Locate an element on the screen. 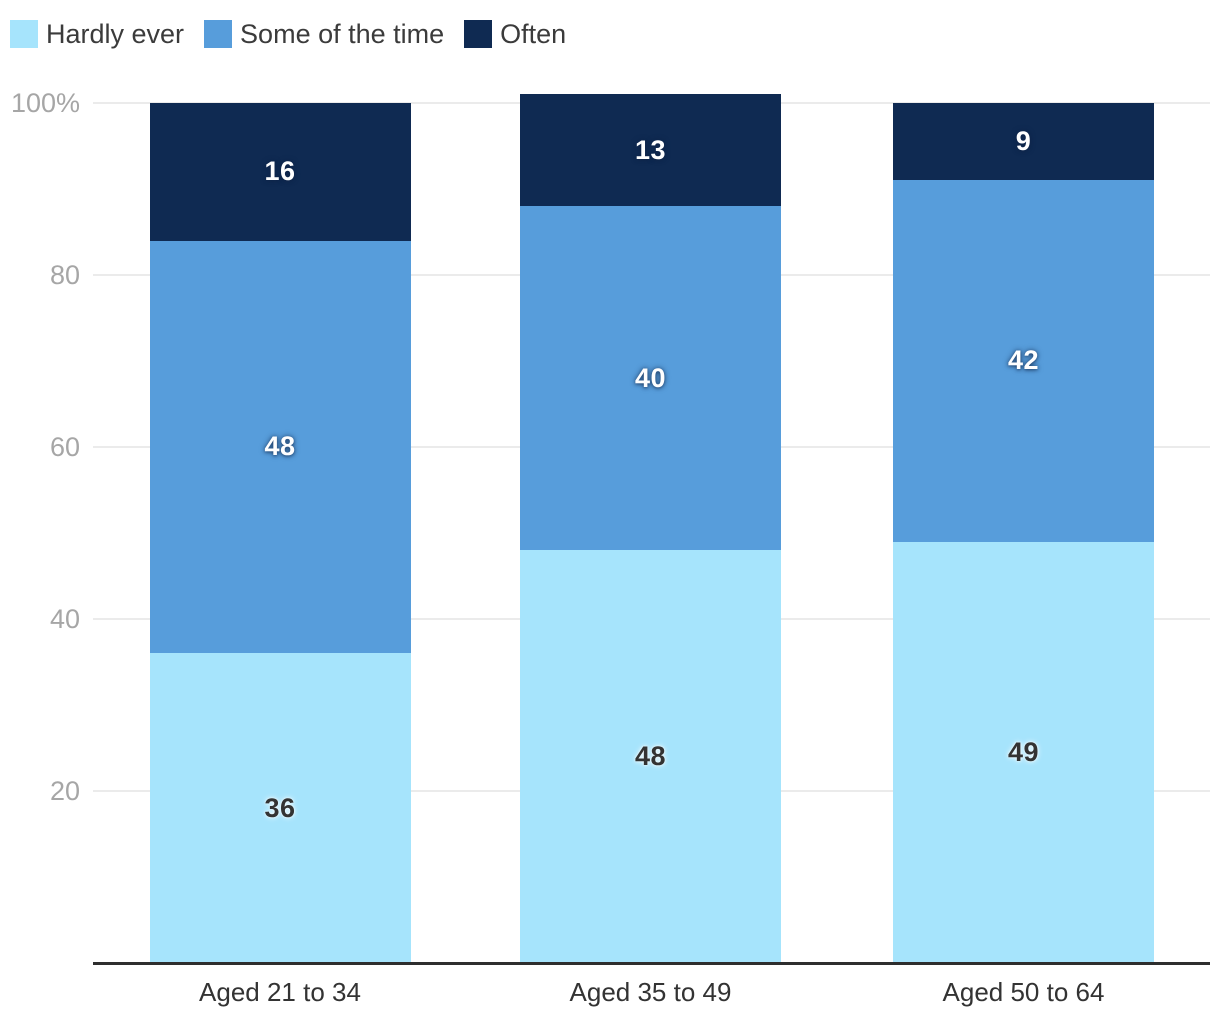 The width and height of the screenshot is (1220, 1020). bar-segment-some-of-the-time-aged-50-to-64: 42 is located at coordinates (1023, 361).